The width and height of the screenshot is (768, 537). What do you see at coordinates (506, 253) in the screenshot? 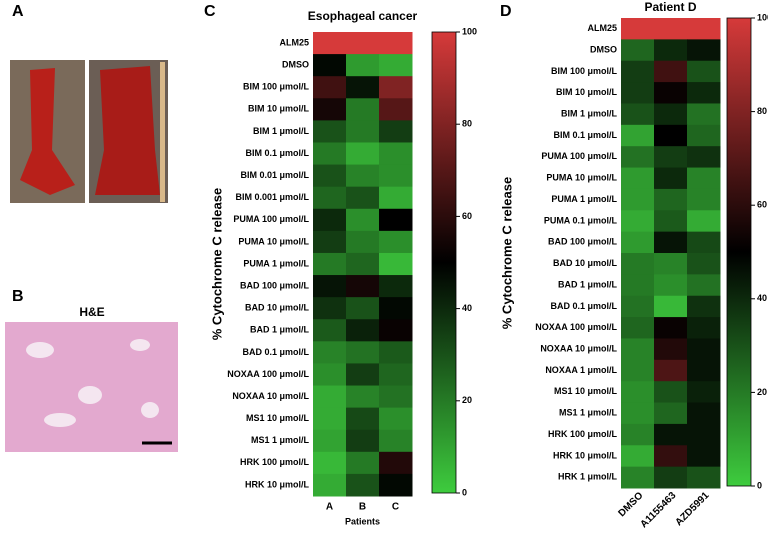
I see `colorbar-label: % Cytochrome C release` at bounding box center [506, 253].